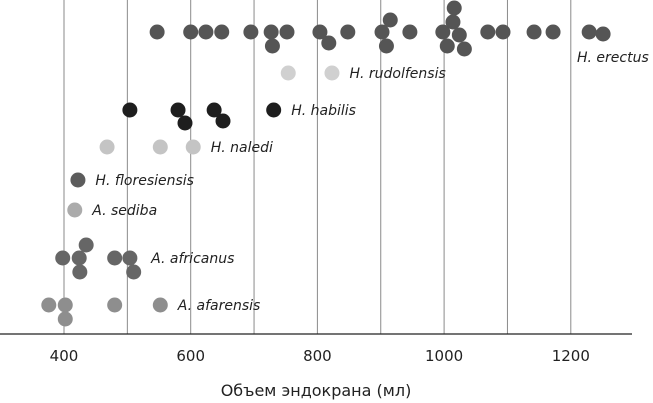  What do you see at coordinates (64, 356) in the screenshot?
I see `x-tick-label: 400` at bounding box center [64, 356].